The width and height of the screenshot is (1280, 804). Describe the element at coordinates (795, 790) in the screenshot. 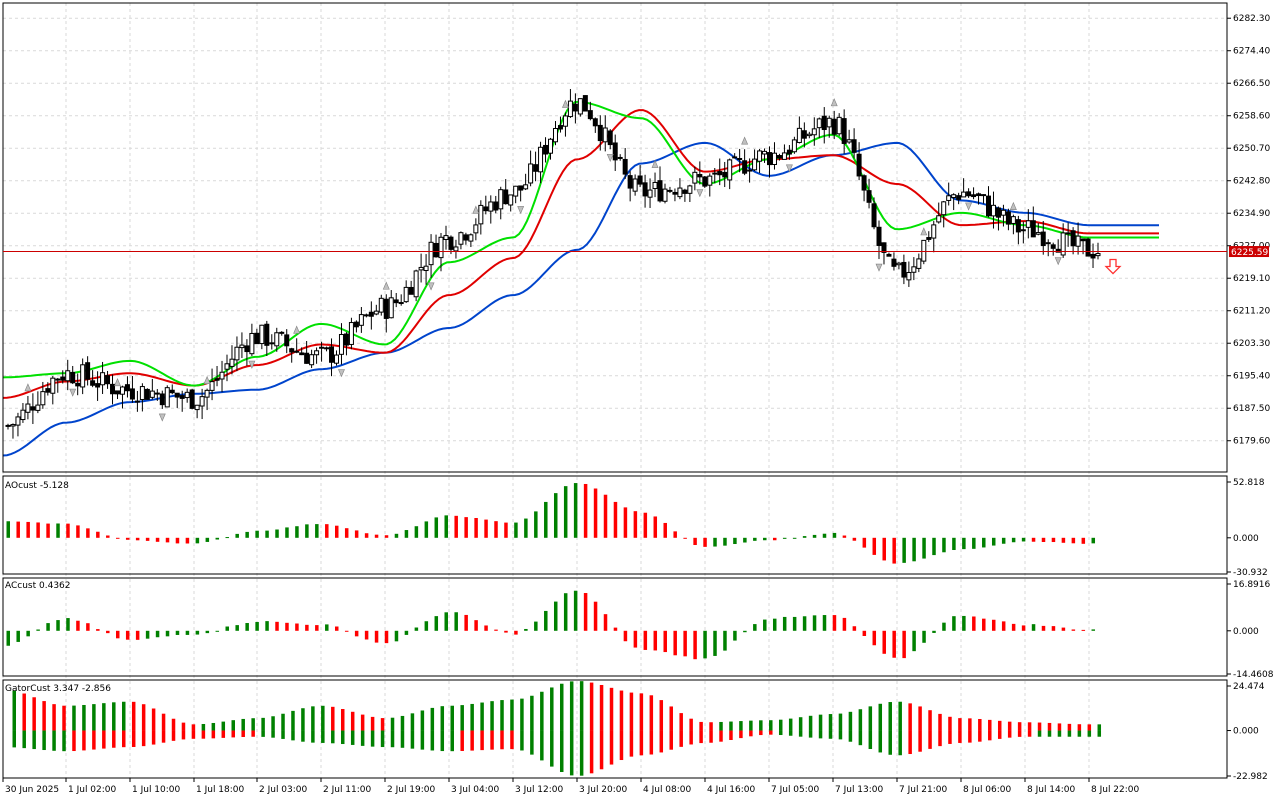

I see `time-tick-label: 7 Jul 05:00` at that location.